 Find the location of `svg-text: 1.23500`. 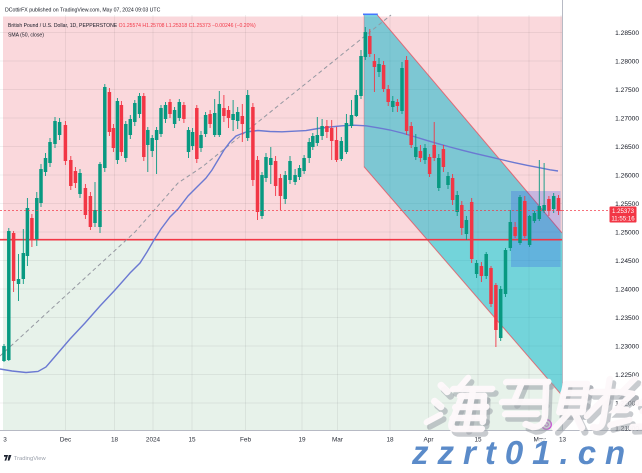

svg-text: 1.23500 is located at coordinates (627, 318).